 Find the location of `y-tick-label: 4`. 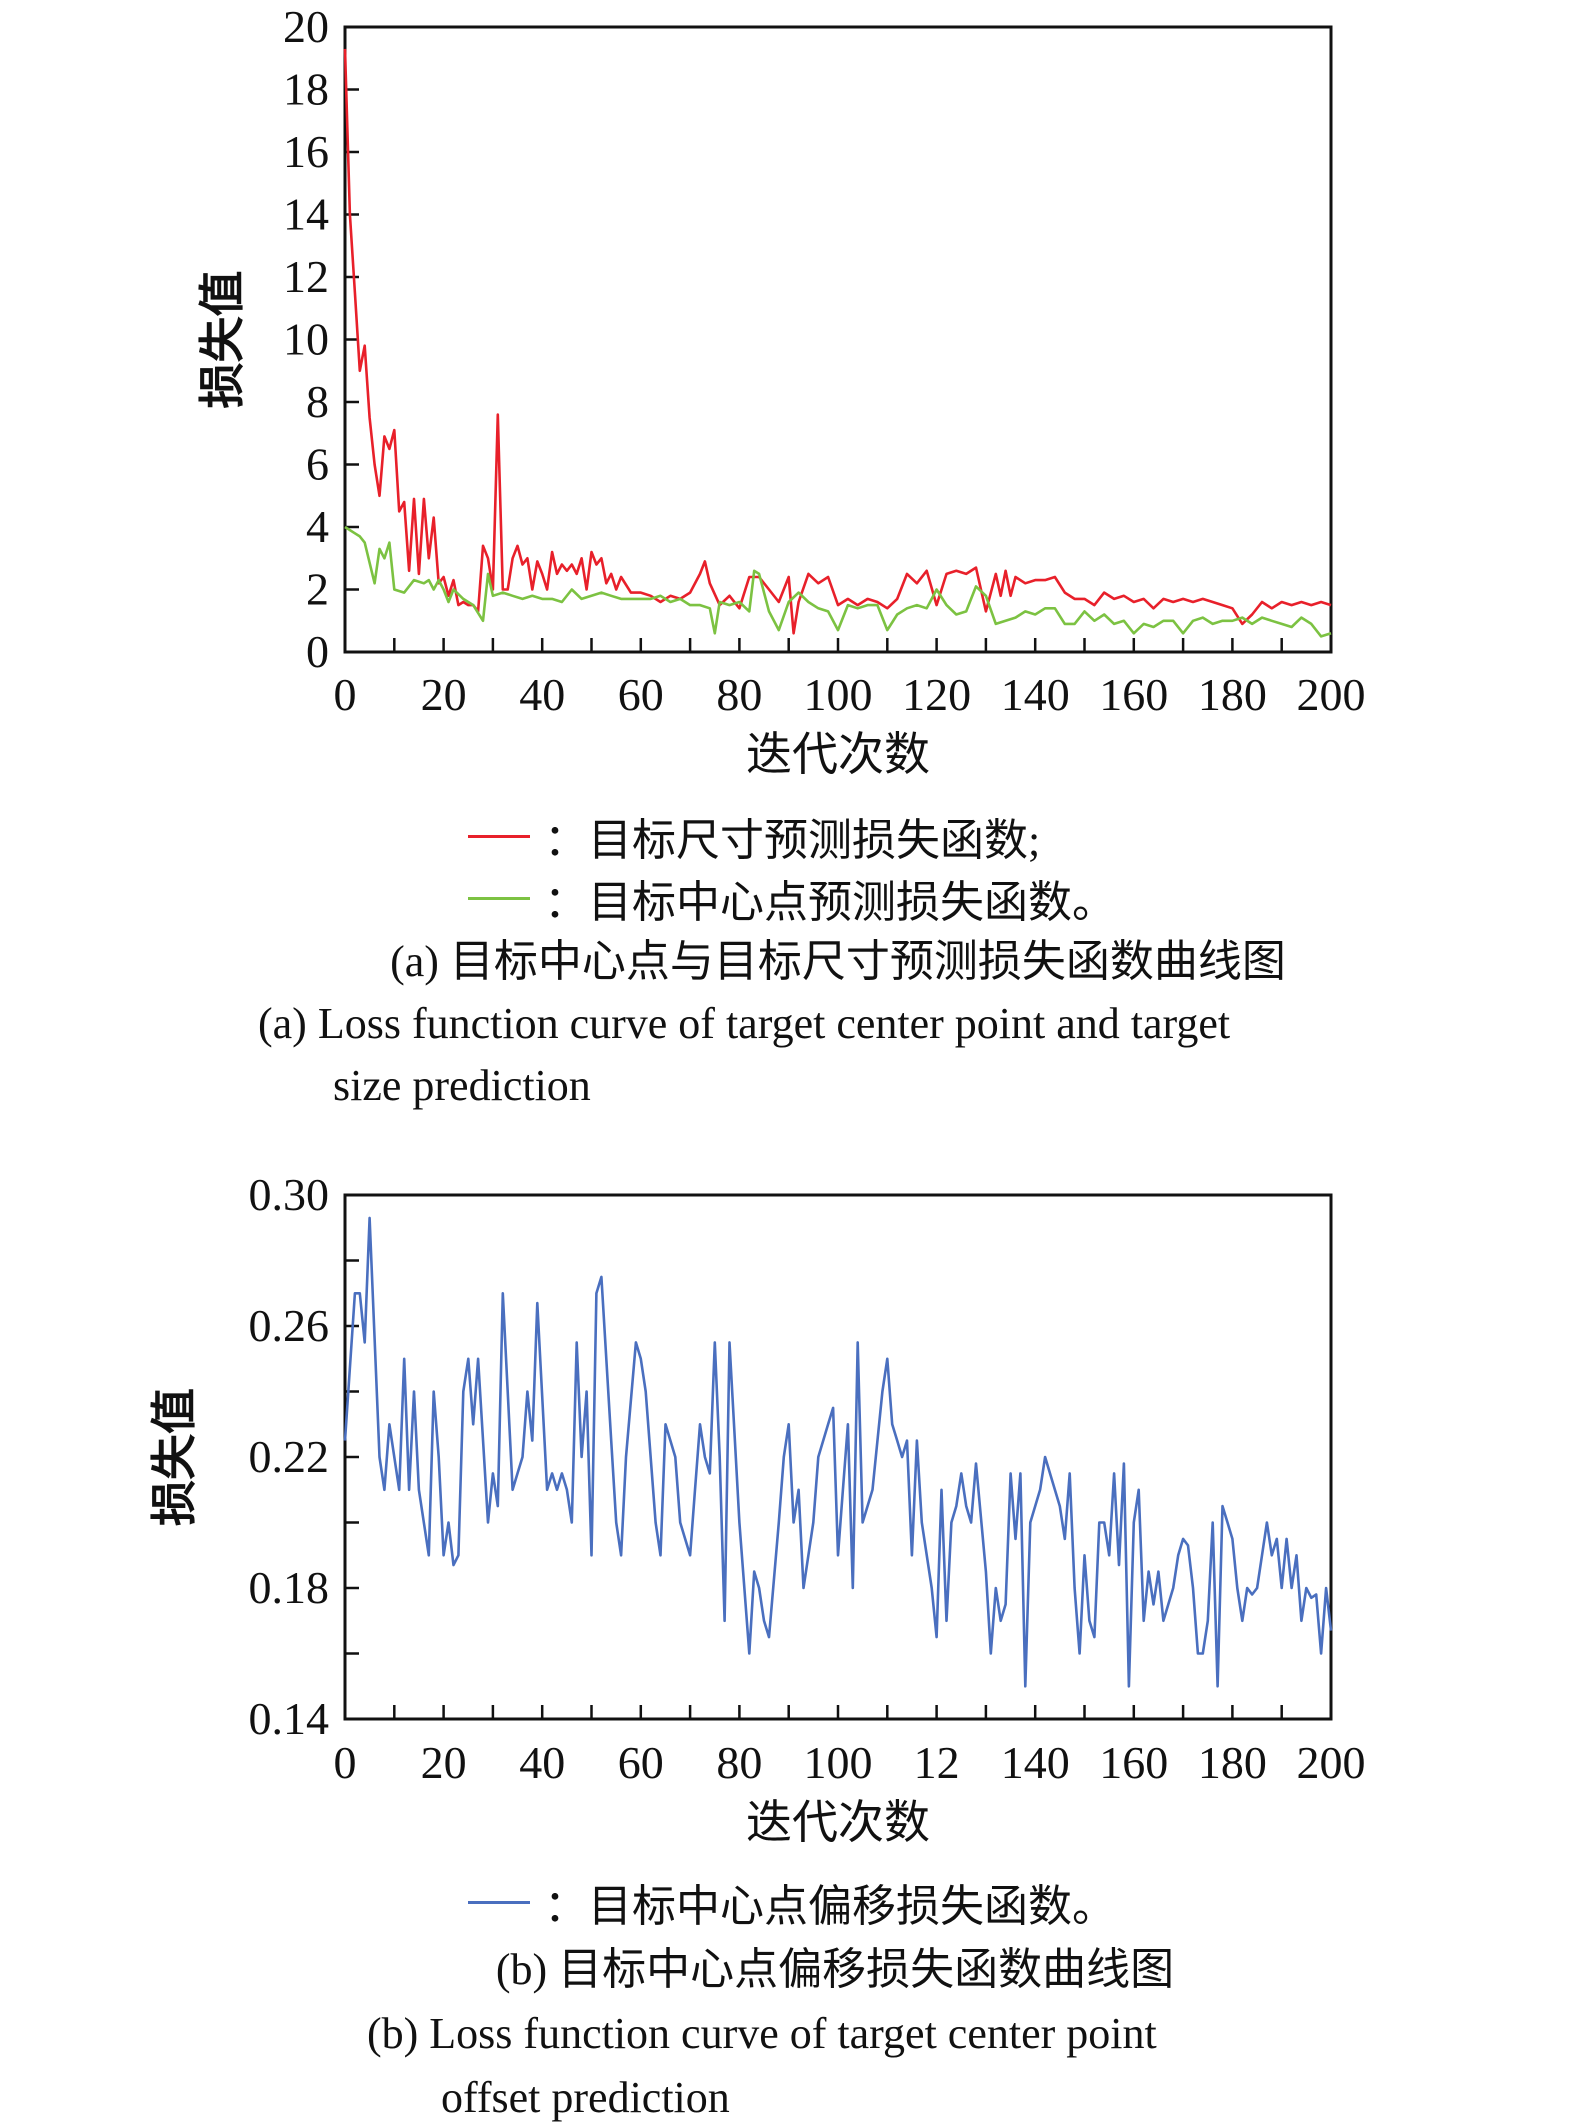

y-tick-label: 4 is located at coordinates (317, 526).